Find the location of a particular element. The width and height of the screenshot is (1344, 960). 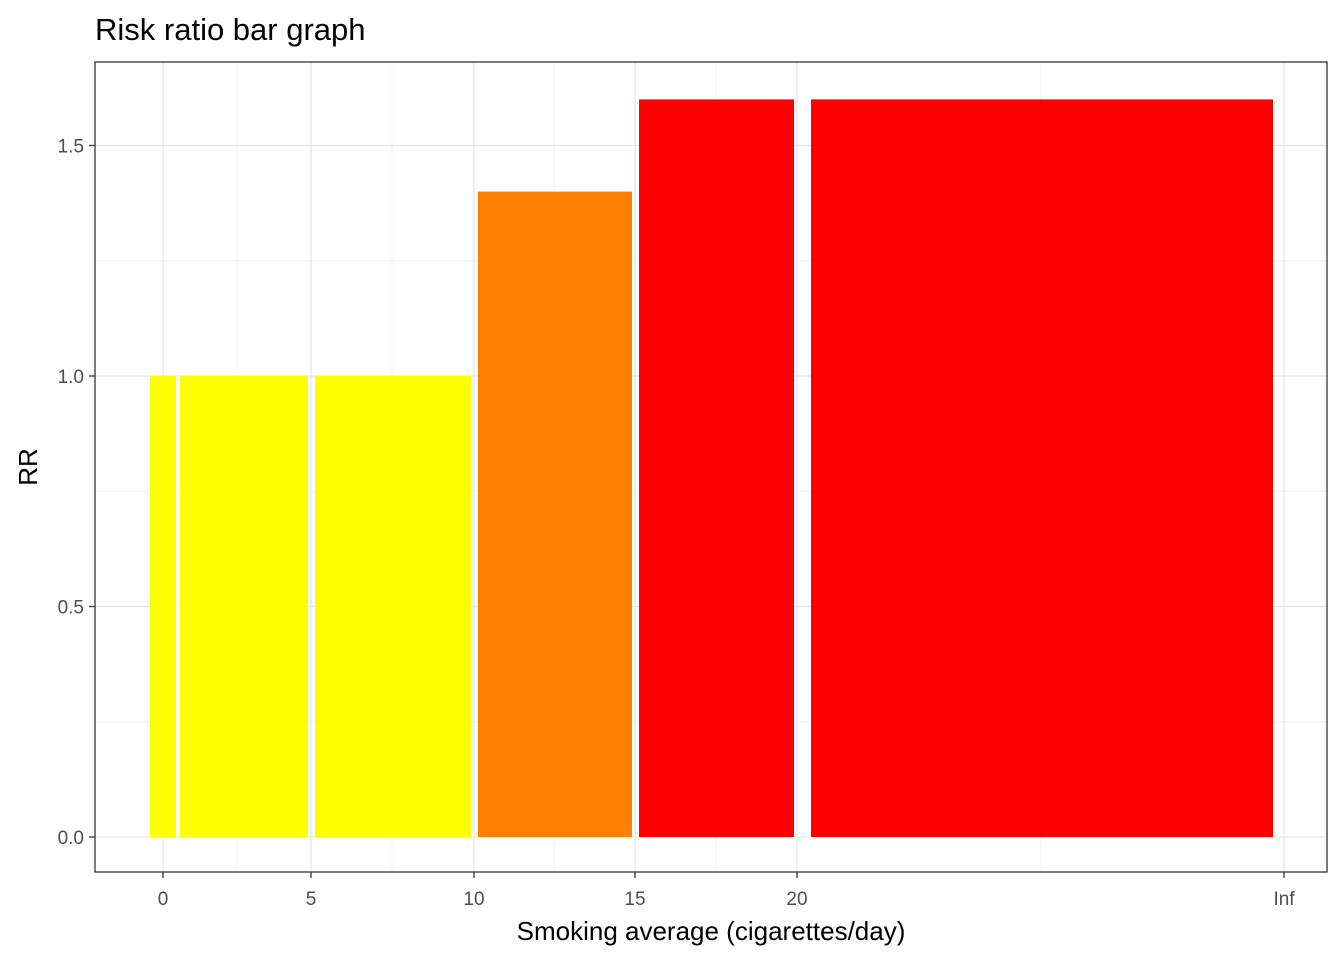

x-tick-label: 15 is located at coordinates (634, 899).